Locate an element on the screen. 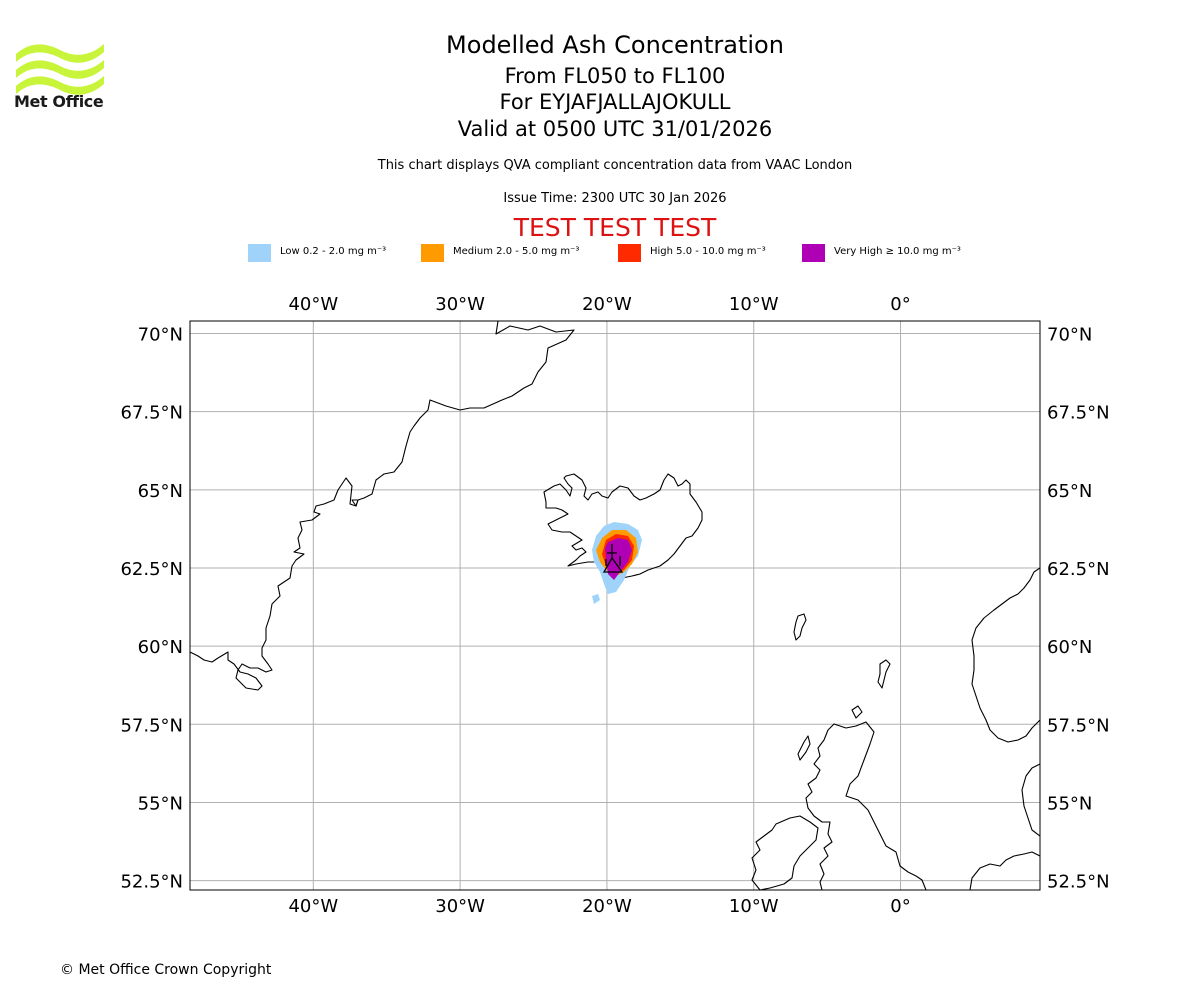 The width and height of the screenshot is (1200, 1000). legend-label-low: Low 0.2 - 2.0 mg m⁻³ is located at coordinates (333, 251).